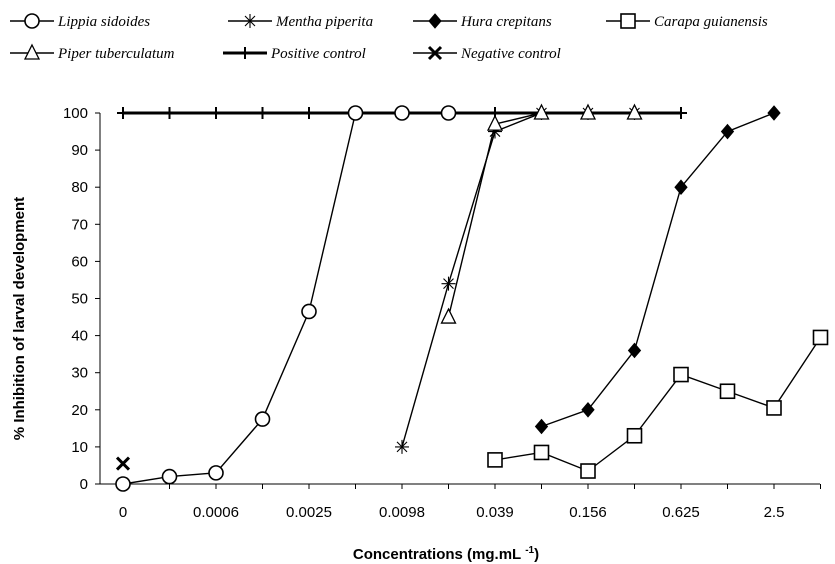 The image size is (835, 564). I want to click on legend-marker-carapa-guianensis, so click(628, 21).